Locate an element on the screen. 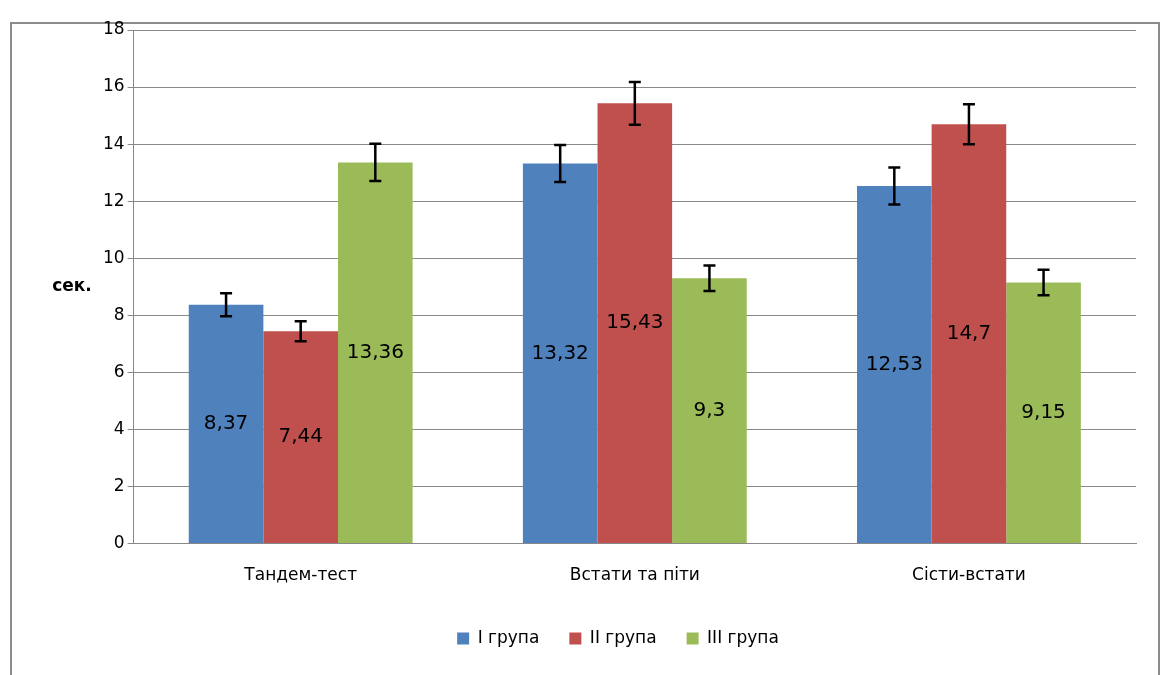 This screenshot has height=675, width=1164. data-label: 12,53 is located at coordinates (894, 362).